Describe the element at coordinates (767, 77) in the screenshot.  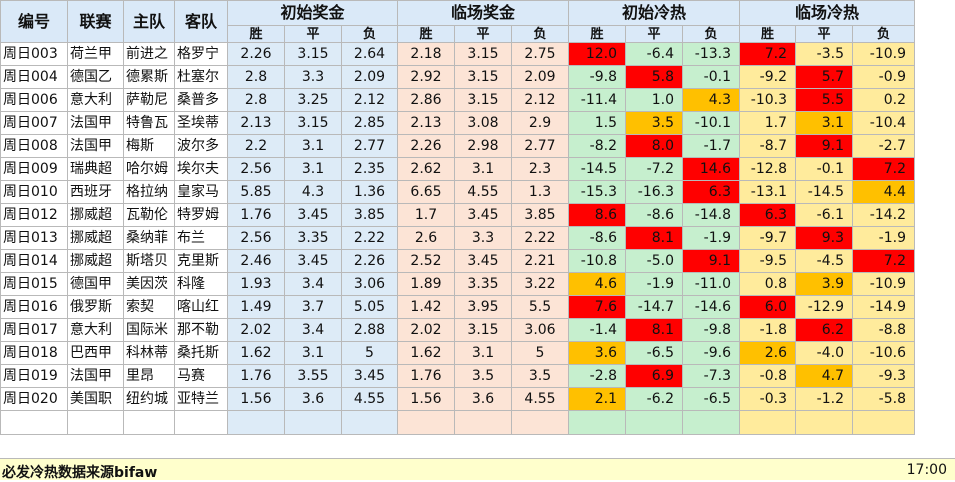
I see `live-cold-win: -9.2` at that location.